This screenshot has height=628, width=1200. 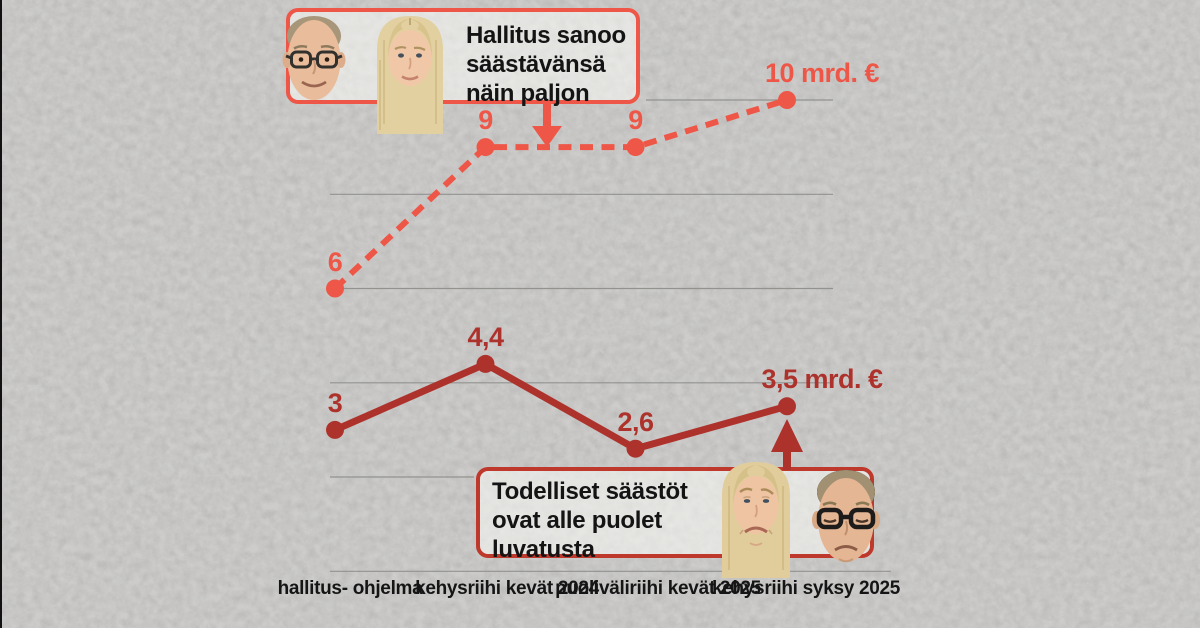 What do you see at coordinates (312, 588) in the screenshot?
I see `x-axis-label-line: hallitus-` at bounding box center [312, 588].